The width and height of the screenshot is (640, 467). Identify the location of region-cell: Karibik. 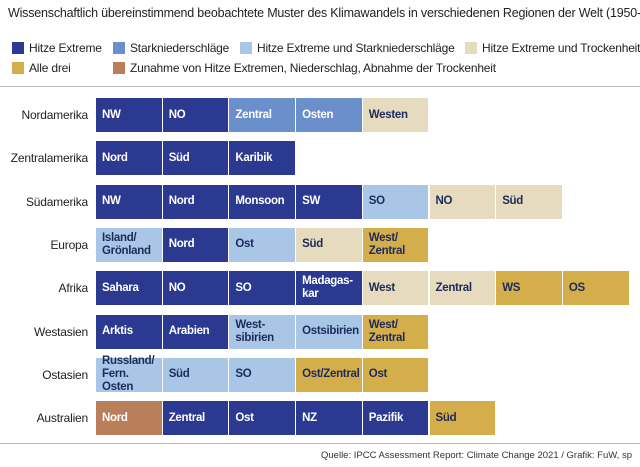
(262, 158).